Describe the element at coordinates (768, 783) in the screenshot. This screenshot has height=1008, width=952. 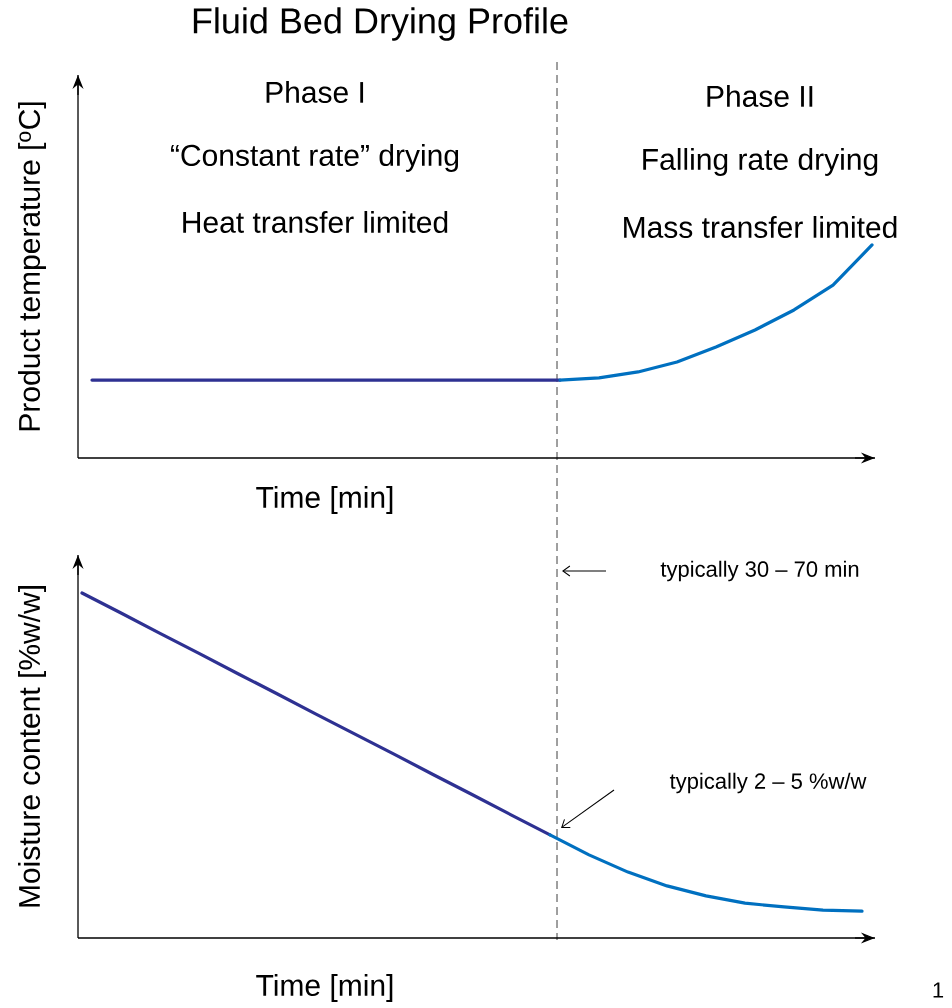
I see `annotation: typically 2 – 5 %w/w` at that location.